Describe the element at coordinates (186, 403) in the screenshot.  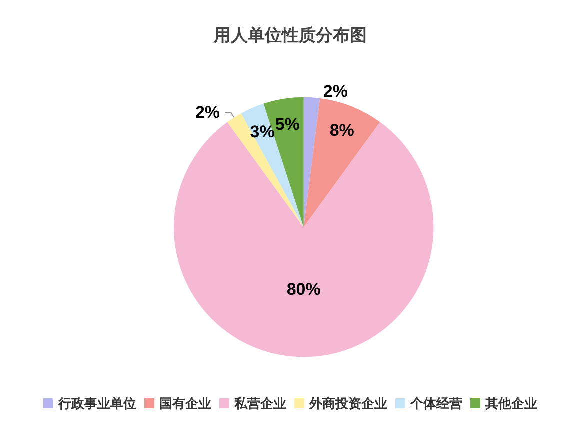
I see `legend-label: 国有企业` at that location.